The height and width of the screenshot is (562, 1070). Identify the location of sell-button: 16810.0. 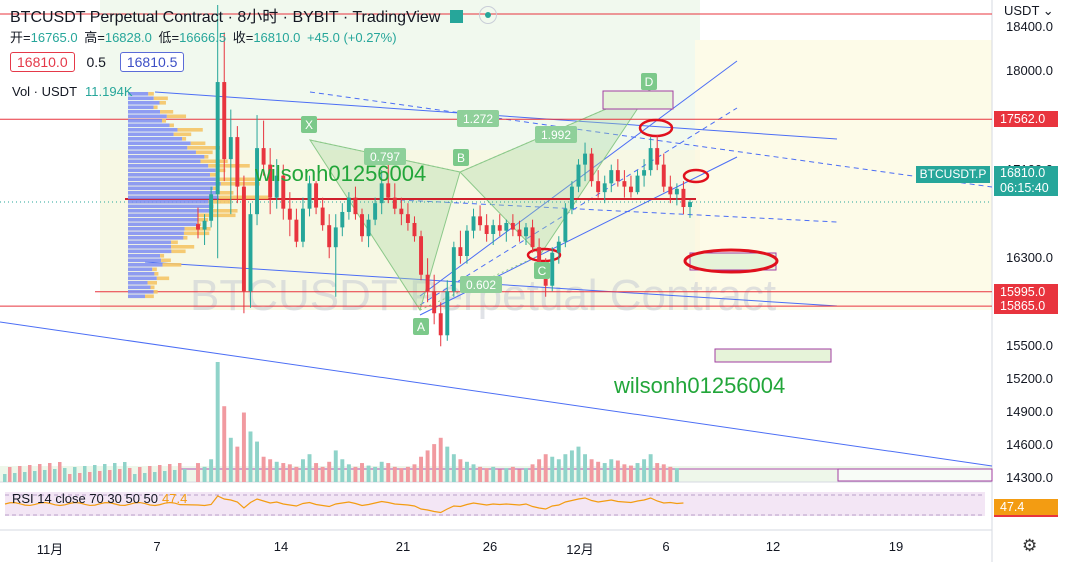
(42, 62).